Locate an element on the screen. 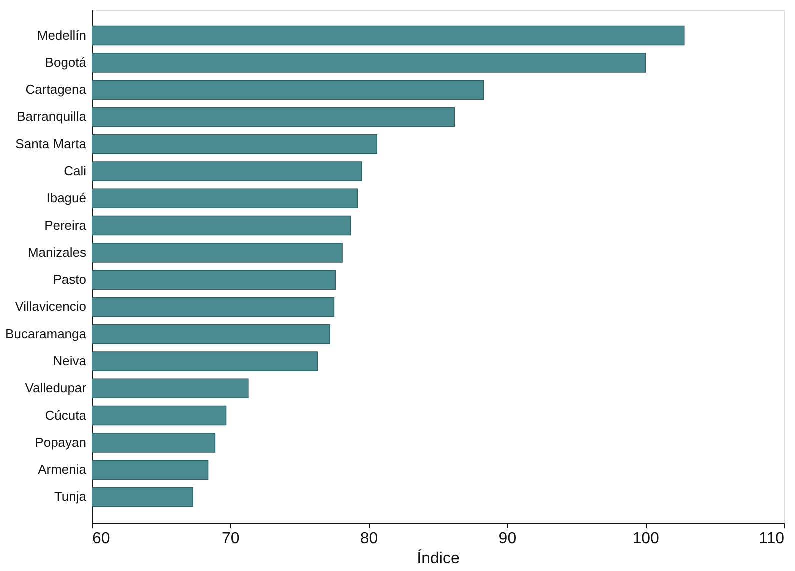 The image size is (795, 571). y-tick-label: Bogotá is located at coordinates (66, 62).